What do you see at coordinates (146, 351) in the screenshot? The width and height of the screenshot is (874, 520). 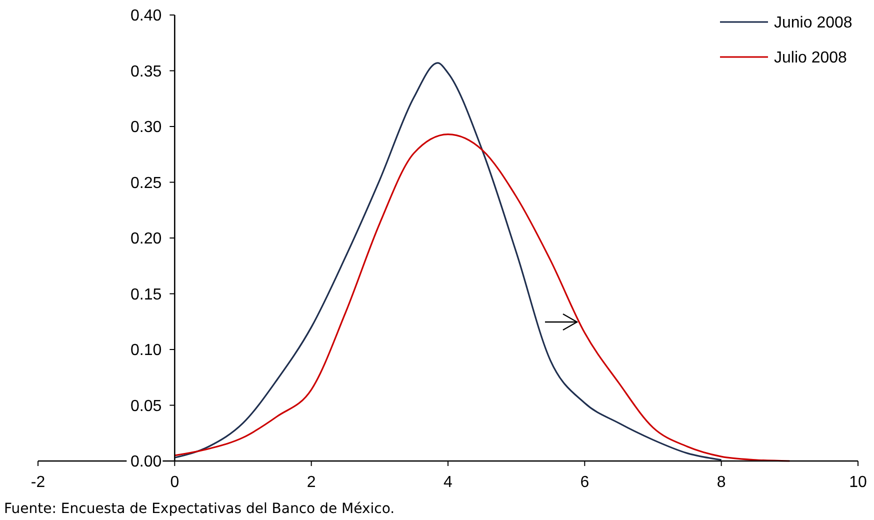 I see `y-tick-label: 0.10` at bounding box center [146, 351].